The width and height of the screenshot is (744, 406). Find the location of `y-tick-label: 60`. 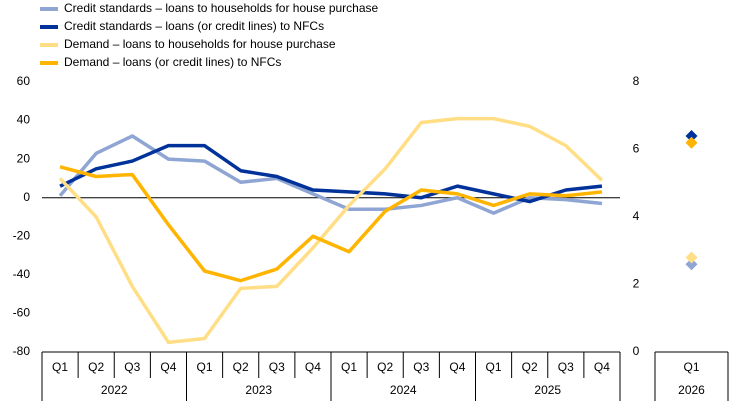

y-tick-label: 60 is located at coordinates (24, 81).